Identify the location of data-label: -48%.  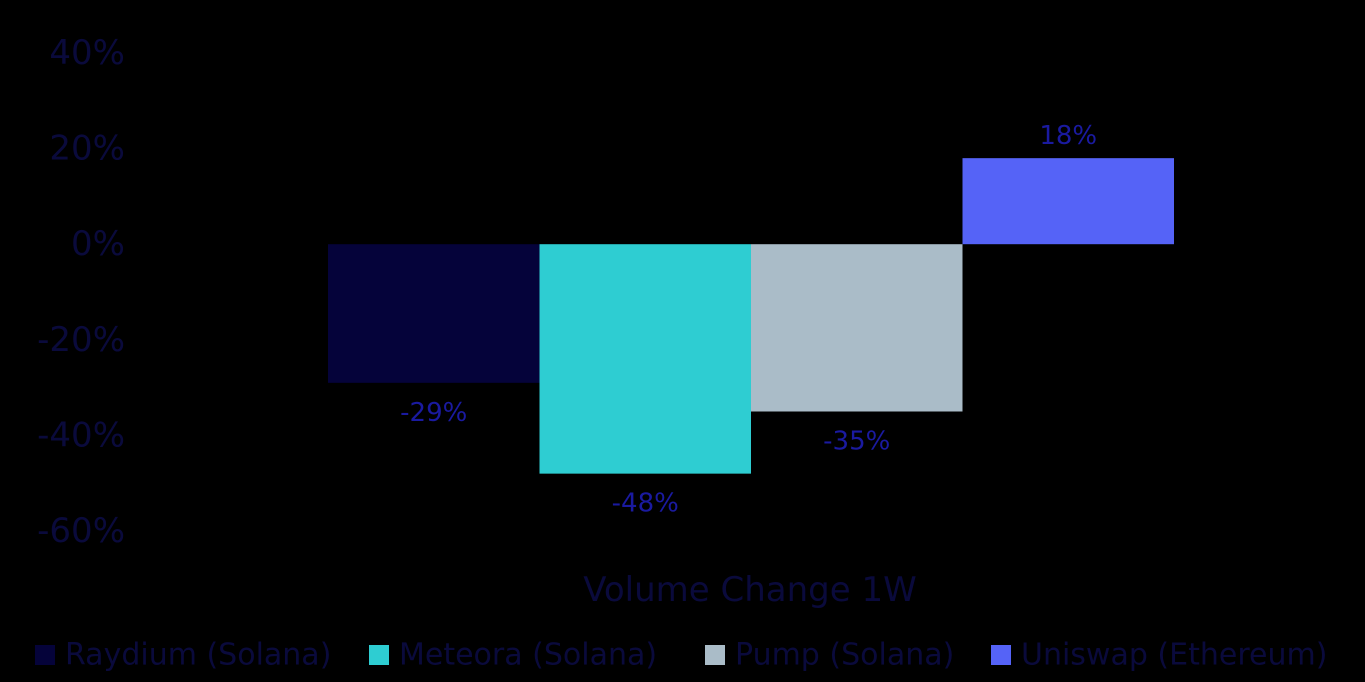
(645, 504).